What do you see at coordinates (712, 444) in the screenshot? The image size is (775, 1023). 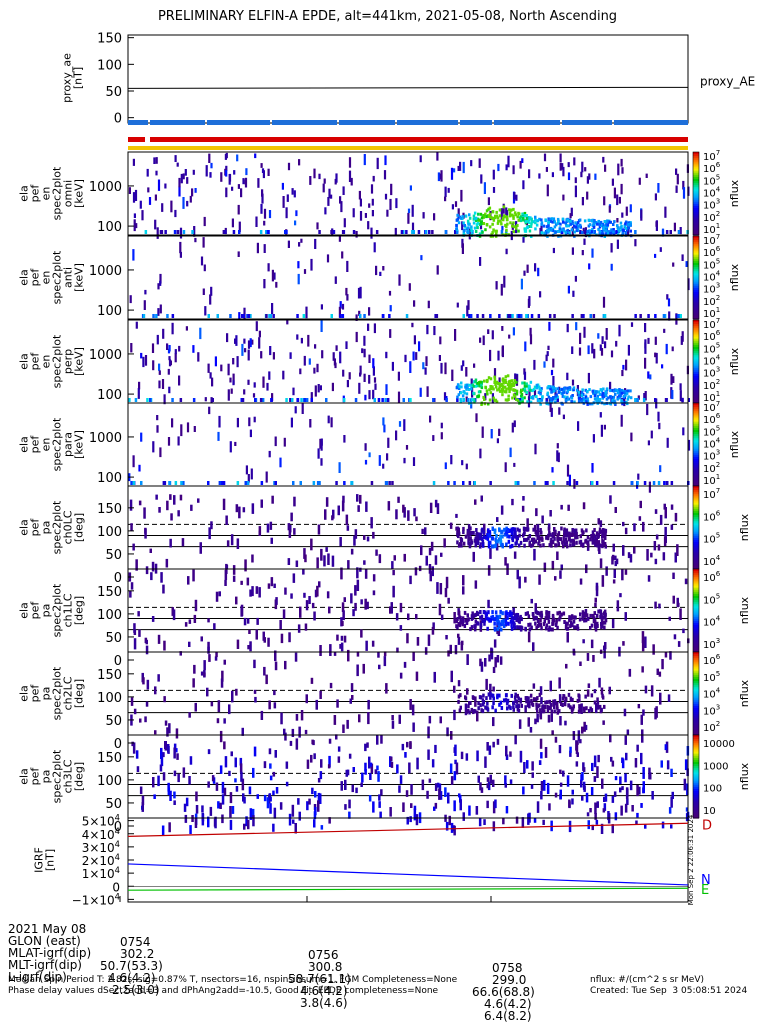 I see `energy-zbar-tick: 104` at bounding box center [712, 444].